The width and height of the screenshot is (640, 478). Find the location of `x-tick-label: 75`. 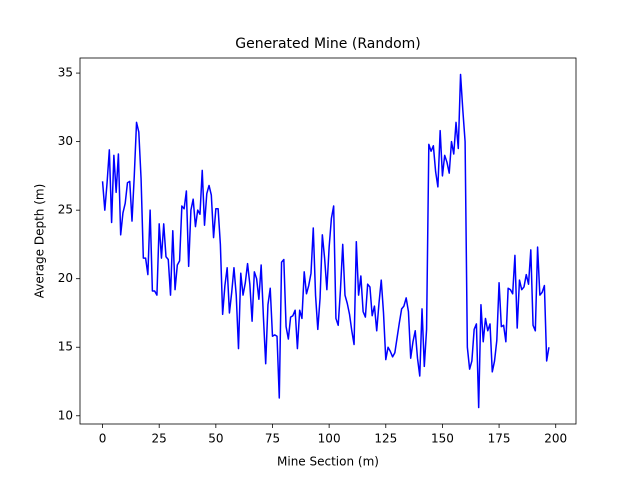

x-tick-label: 75 is located at coordinates (272, 439).